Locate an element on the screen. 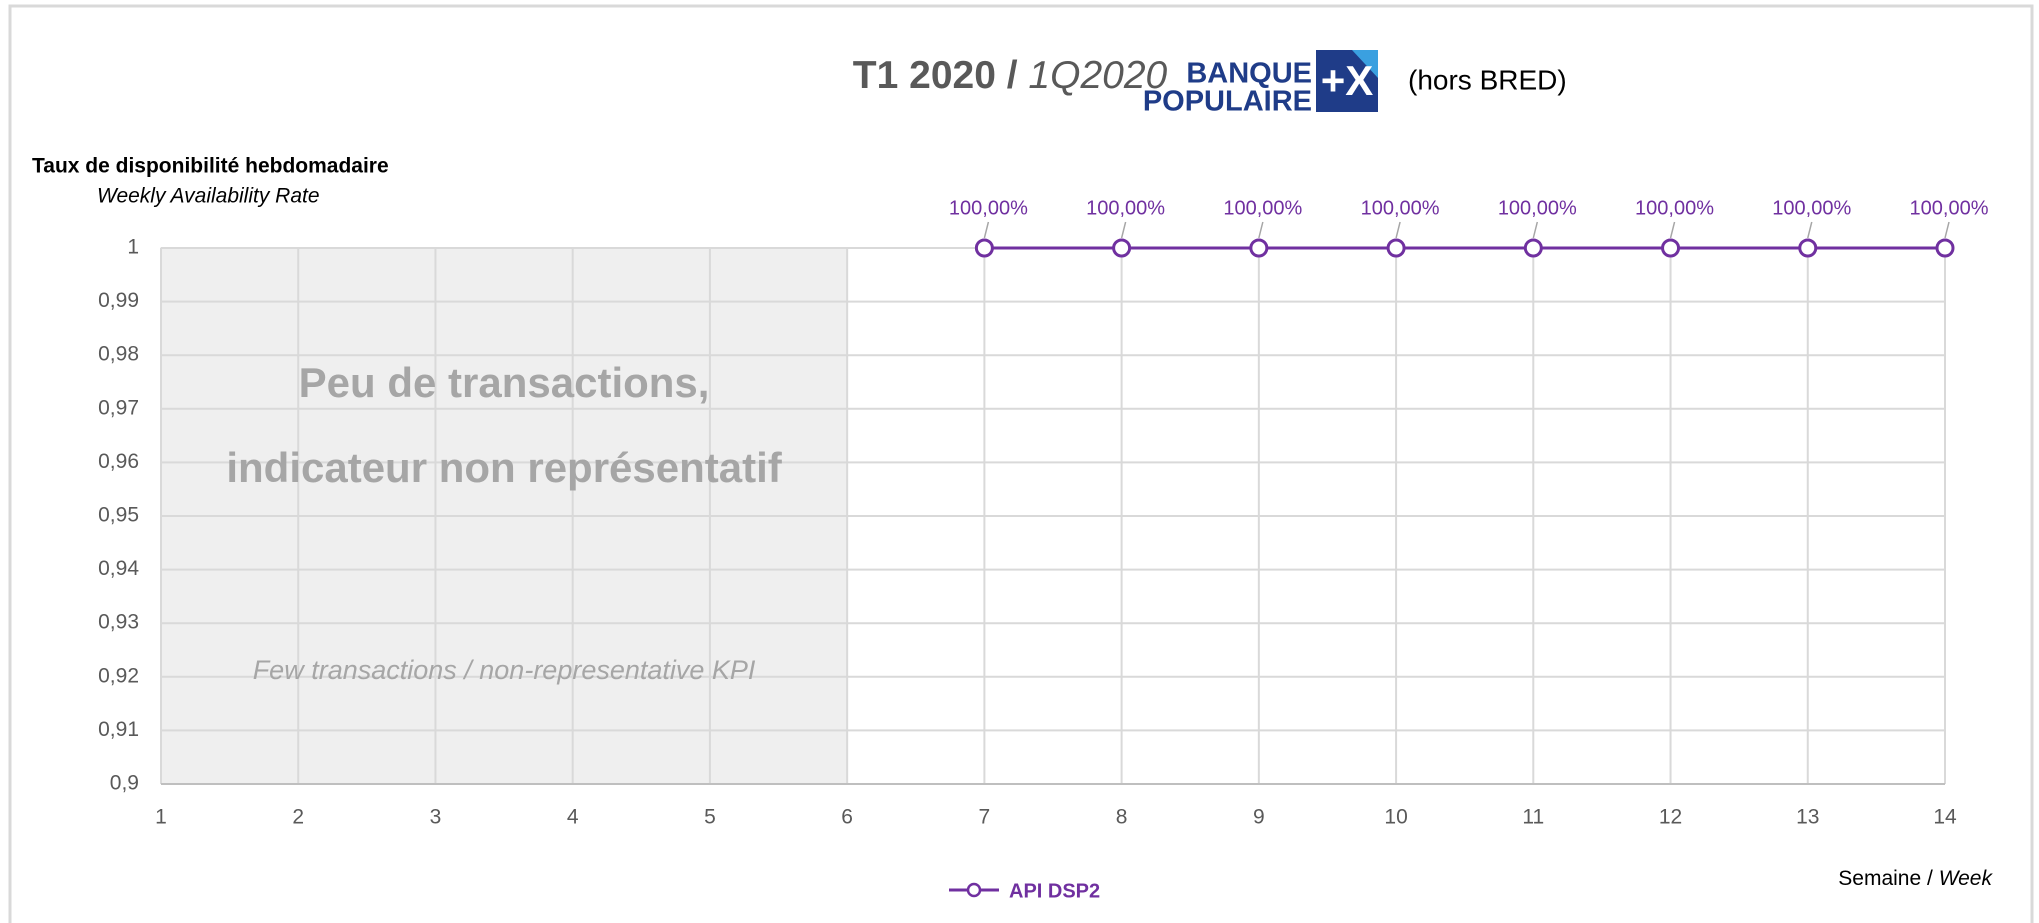 The image size is (2039, 923). legend-marker is located at coordinates (974, 890).